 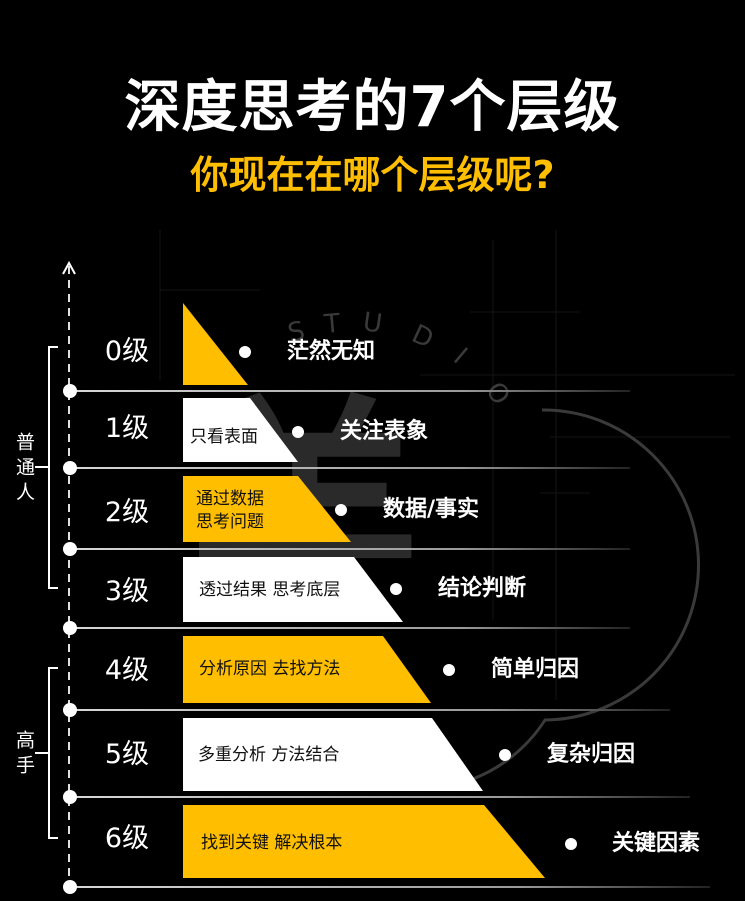 I want to click on level-4-shape, so click(x=307, y=669).